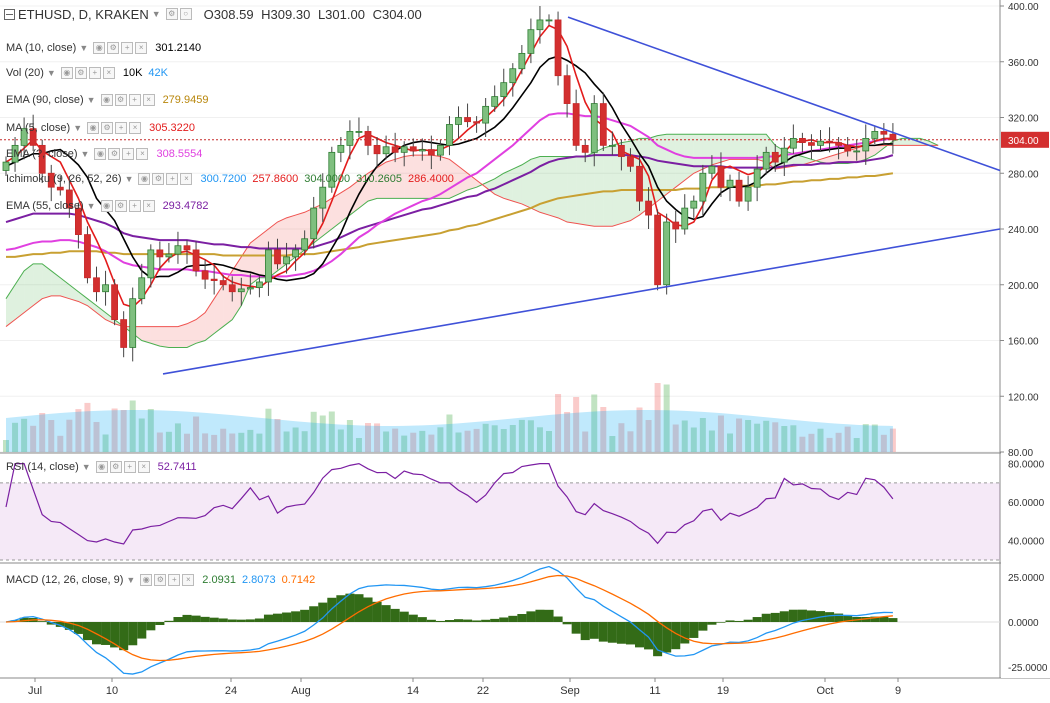 The image size is (1050, 703). Describe the element at coordinates (83, 14) in the screenshot. I see `symbol-title: ETHUSD, D, KRAKEN` at that location.